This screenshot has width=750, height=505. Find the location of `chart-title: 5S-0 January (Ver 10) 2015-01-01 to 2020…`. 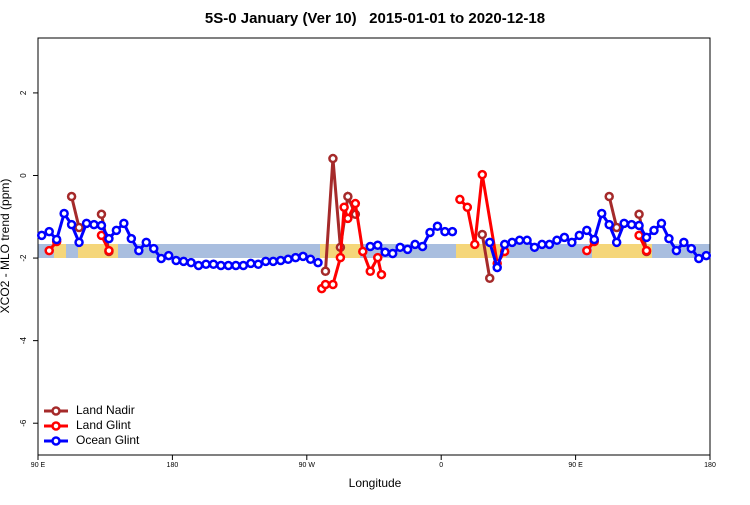

chart-title: 5S-0 January (Ver 10) 2015-01-01 to 2020… is located at coordinates (375, 18).